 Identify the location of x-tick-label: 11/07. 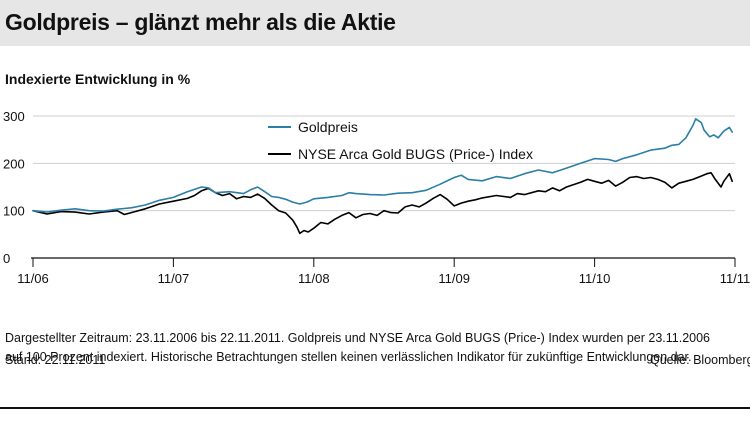
(174, 278).